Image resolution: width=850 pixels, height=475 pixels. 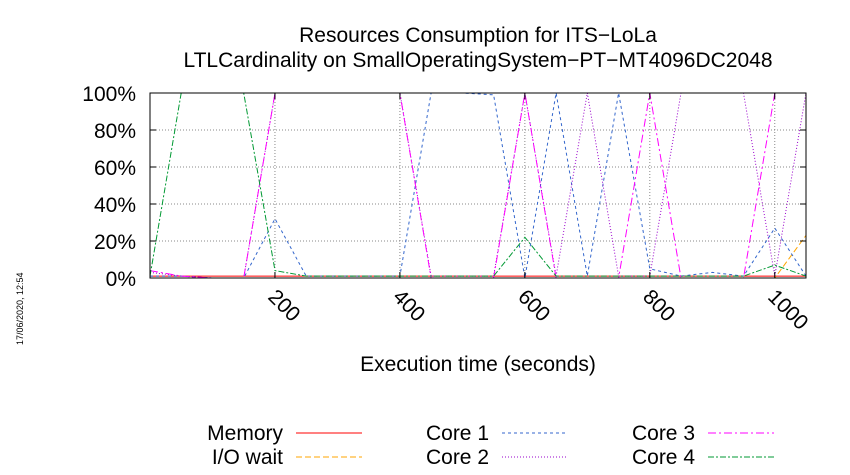 I want to click on x-tick-label: 600, so click(x=533, y=305).